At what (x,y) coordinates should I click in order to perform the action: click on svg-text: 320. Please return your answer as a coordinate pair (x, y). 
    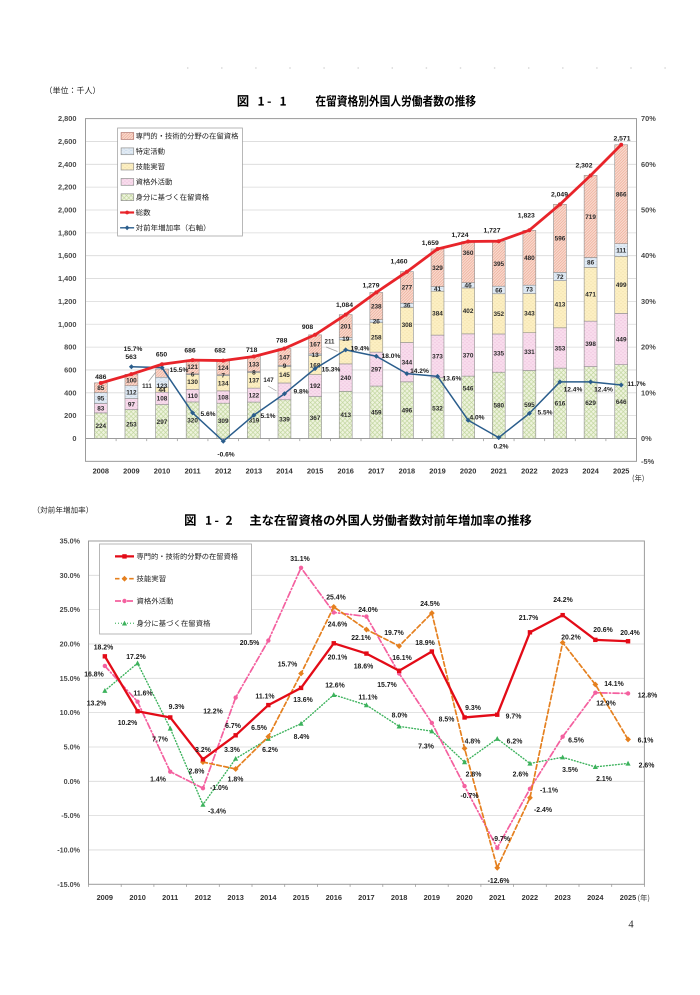
    Looking at the image, I should click on (192, 421).